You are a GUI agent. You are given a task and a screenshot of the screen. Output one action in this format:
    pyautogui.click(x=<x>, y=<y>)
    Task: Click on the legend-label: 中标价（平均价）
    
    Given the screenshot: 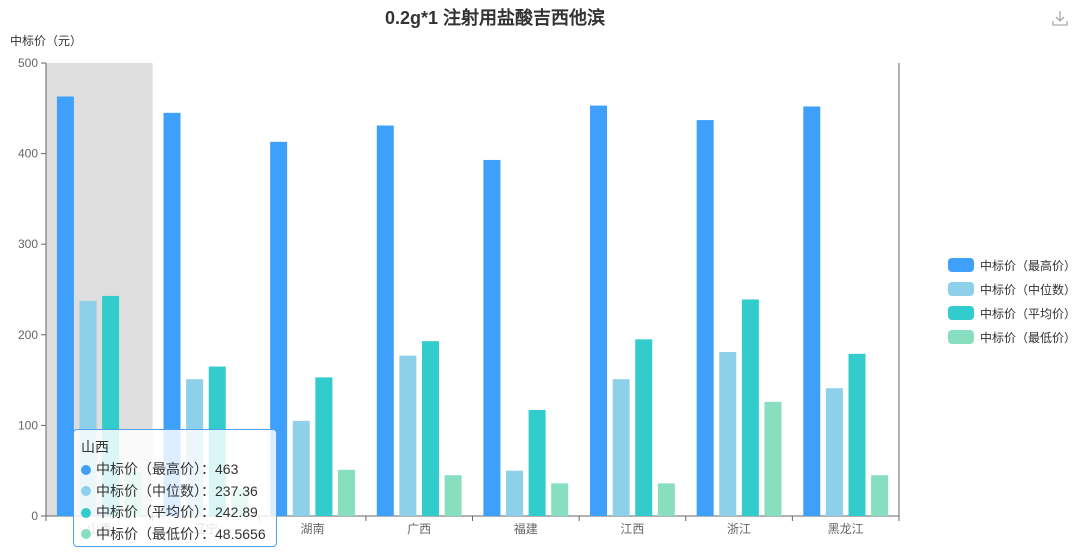 What is the action you would take?
    pyautogui.click(x=1028, y=313)
    